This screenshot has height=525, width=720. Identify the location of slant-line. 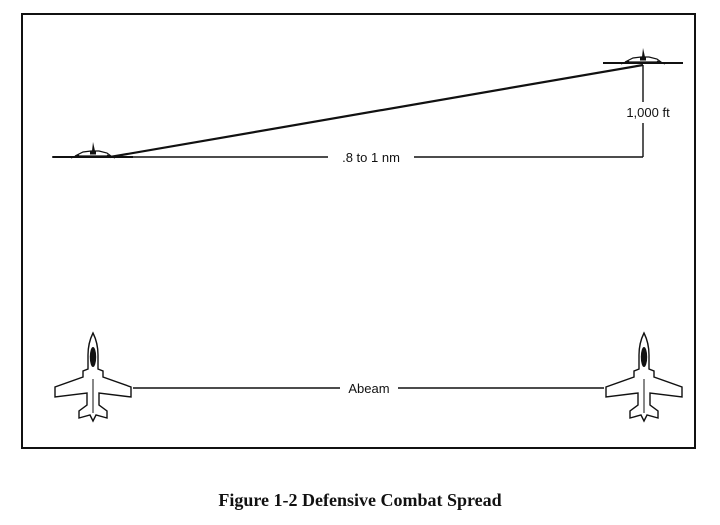
(376, 111).